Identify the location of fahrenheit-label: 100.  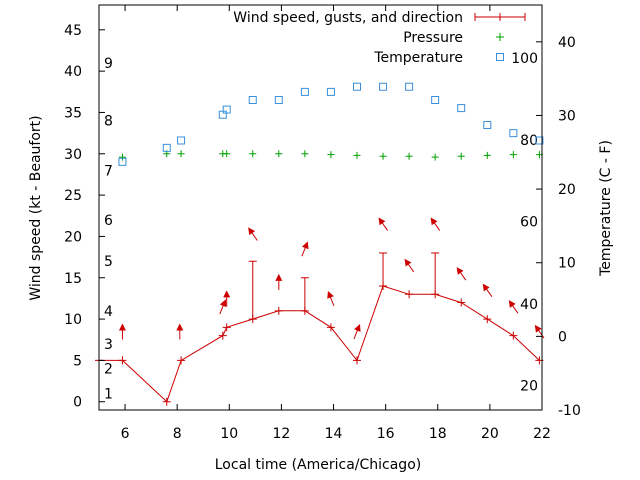
(524, 59).